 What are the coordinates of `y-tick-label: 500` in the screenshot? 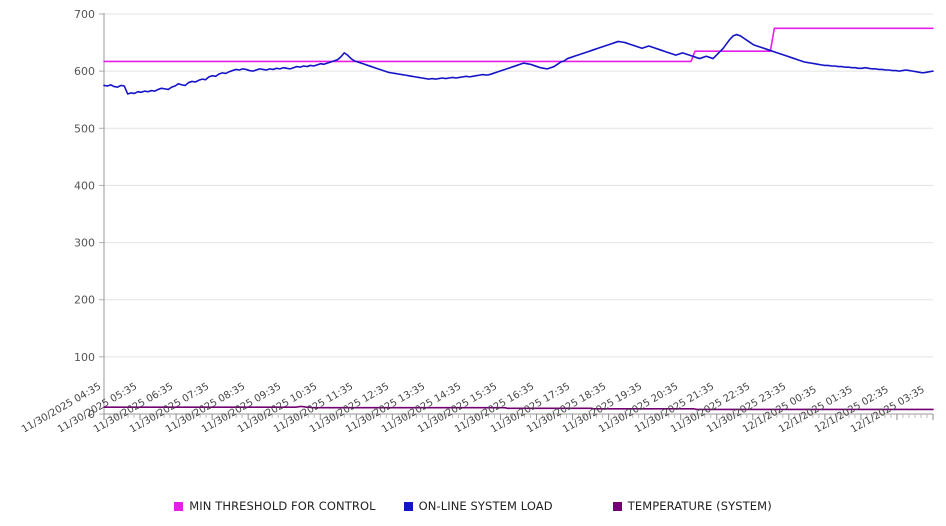 It's located at (84, 128).